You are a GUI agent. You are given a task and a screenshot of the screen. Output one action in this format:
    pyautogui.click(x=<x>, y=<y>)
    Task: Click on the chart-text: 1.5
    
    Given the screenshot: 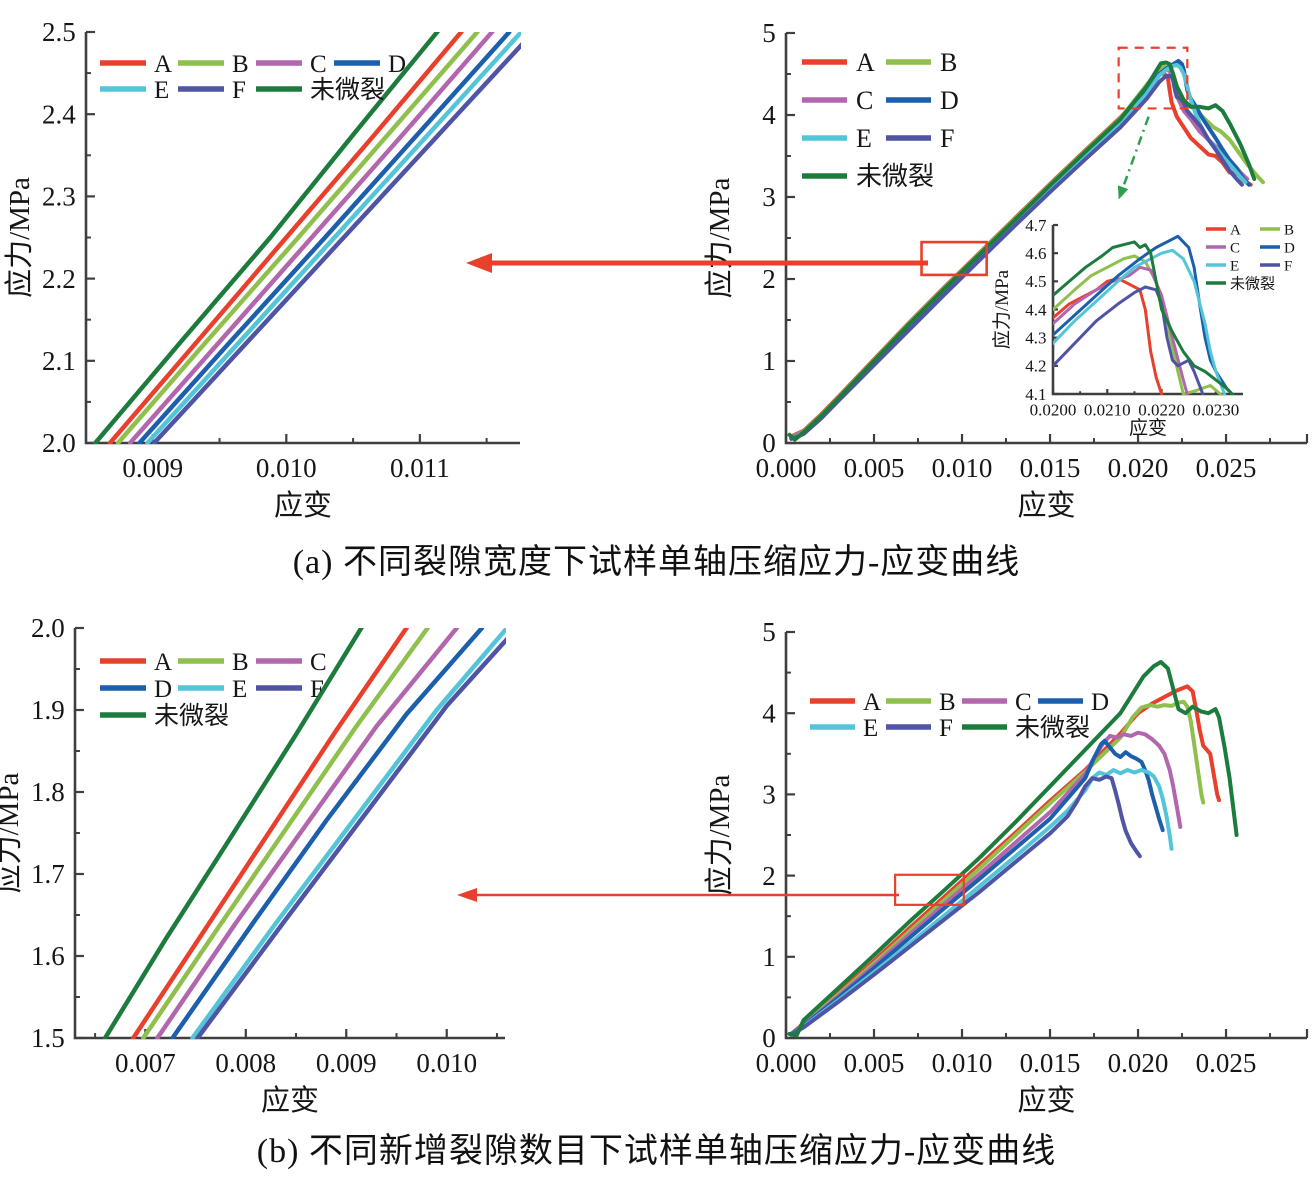 What is the action you would take?
    pyautogui.click(x=48, y=1038)
    